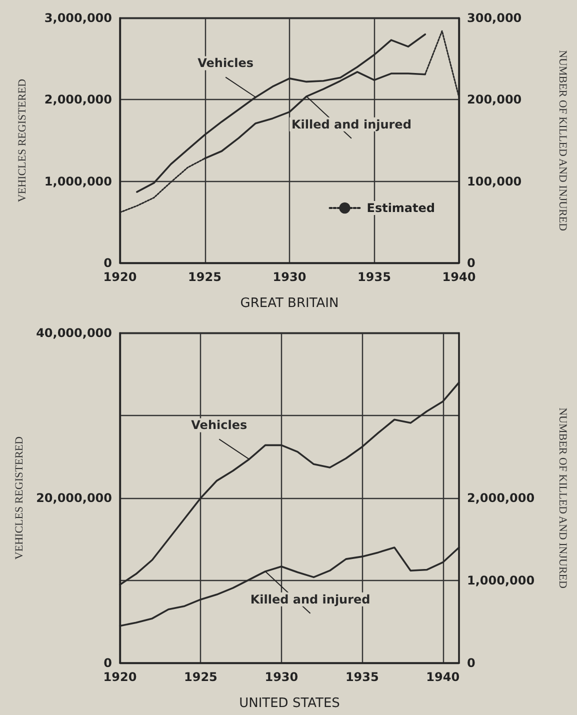 Image resolution: width=577 pixels, height=715 pixels. What do you see at coordinates (78, 18) in the screenshot?
I see `y-tick-label: 3,000,000` at bounding box center [78, 18].